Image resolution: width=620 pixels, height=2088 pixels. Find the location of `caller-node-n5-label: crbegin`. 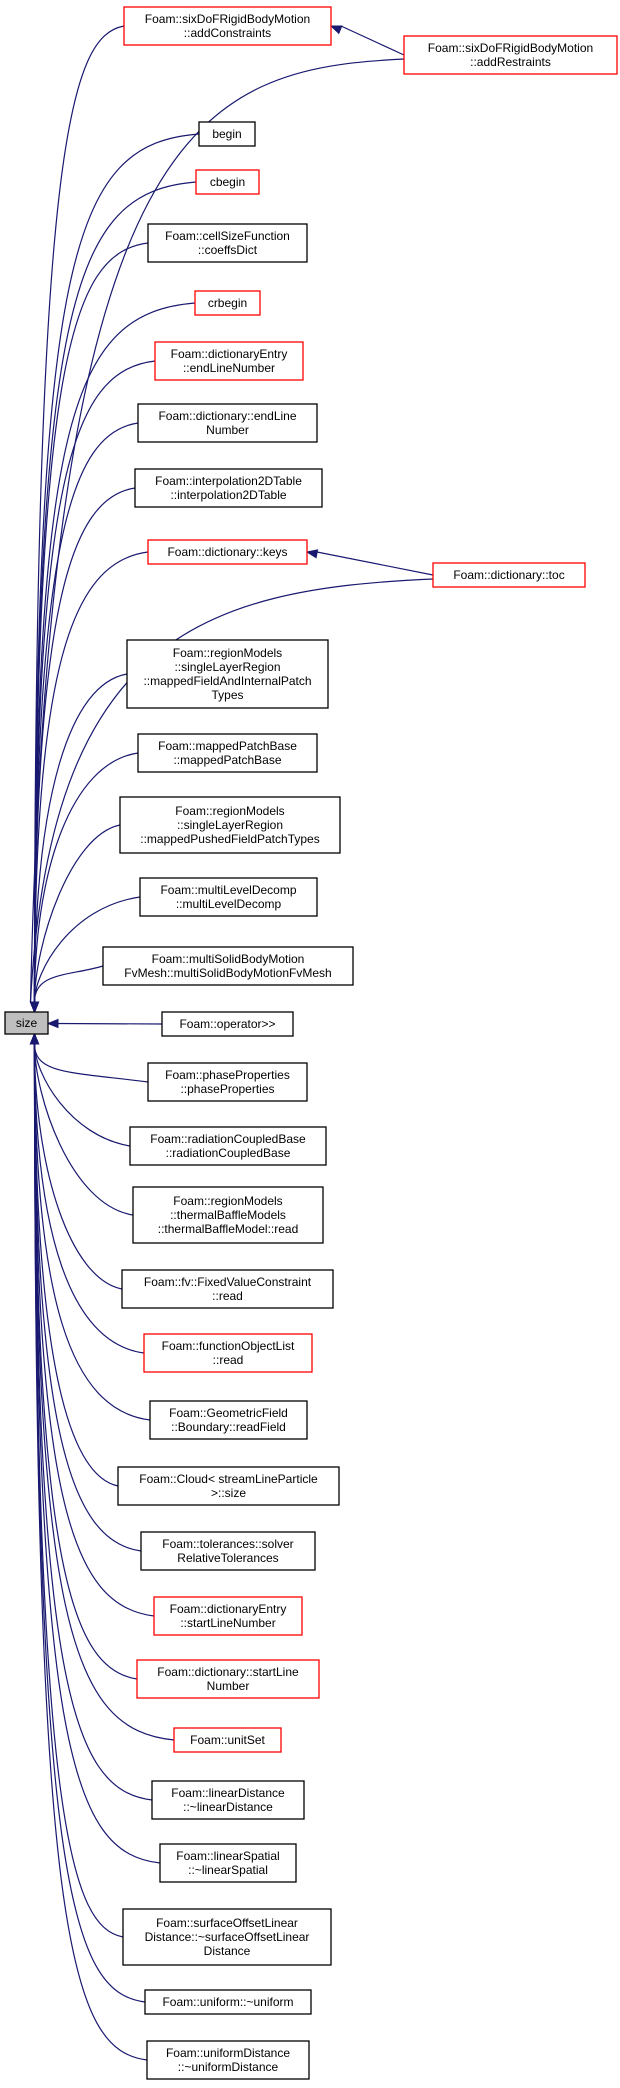

caller-node-n5-label: crbegin is located at coordinates (227, 303).